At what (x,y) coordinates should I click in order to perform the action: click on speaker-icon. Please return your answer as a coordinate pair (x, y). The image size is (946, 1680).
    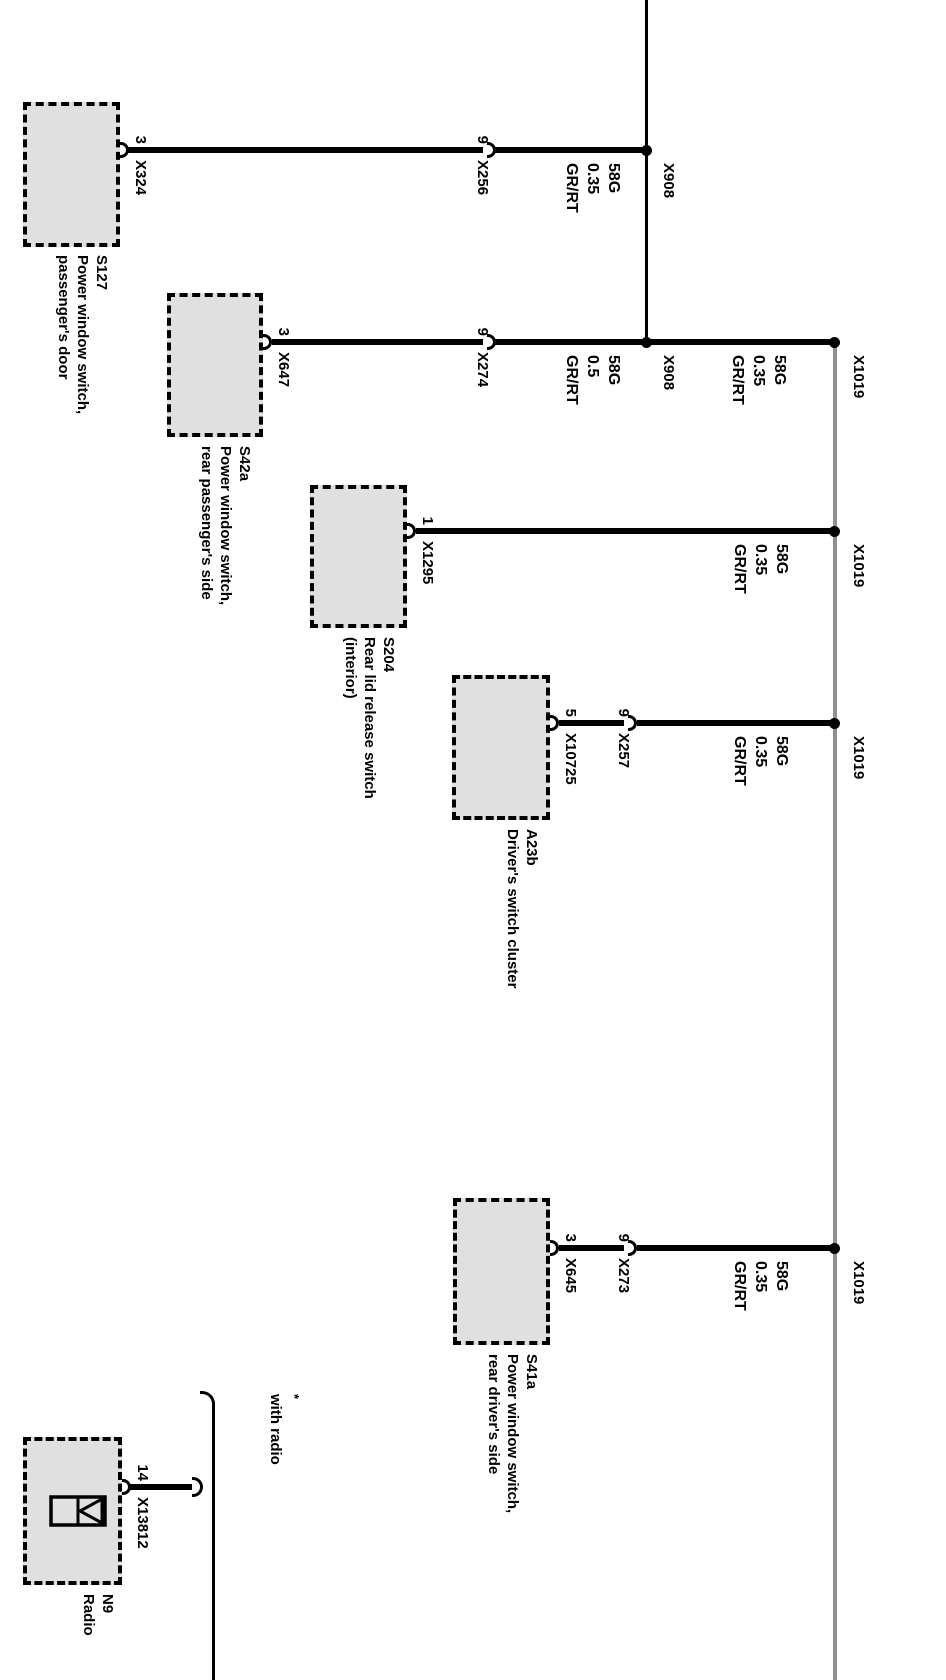
    Looking at the image, I should click on (78, 1511).